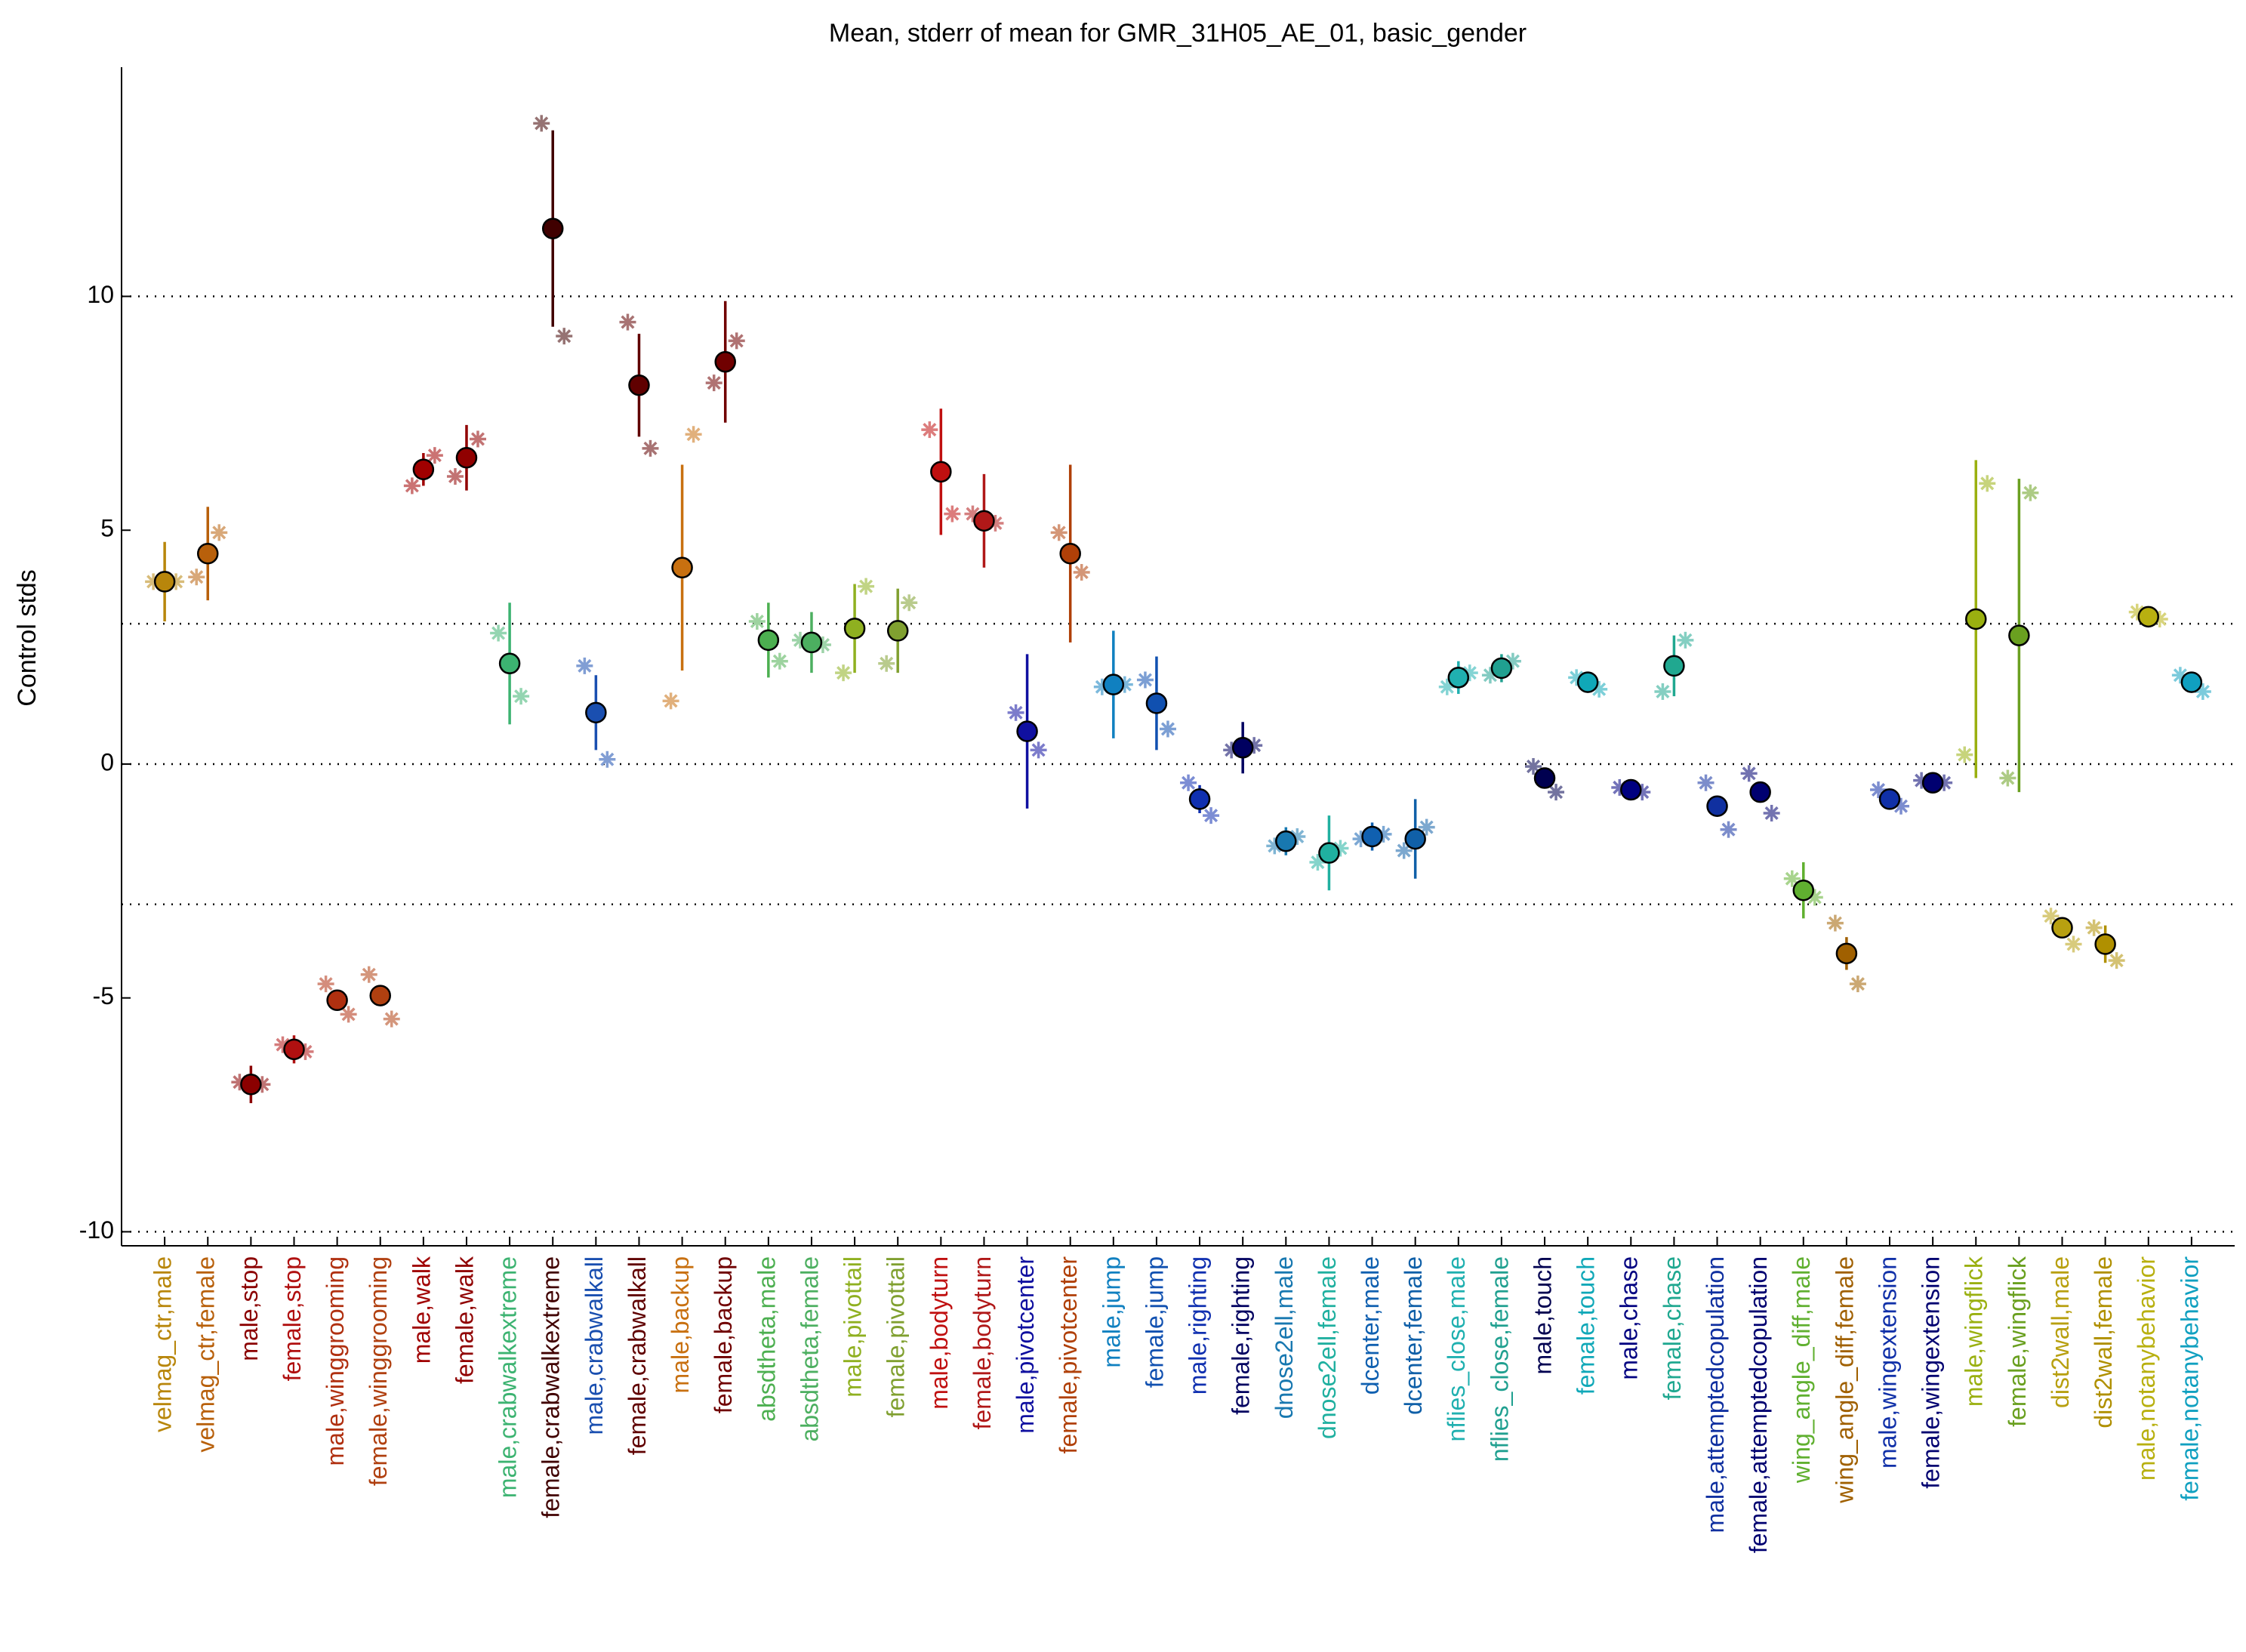 The width and height of the screenshot is (2246, 1652). Describe the element at coordinates (552, 1387) in the screenshot. I see `x-tick-label: female,crabwalkextreme` at that location.